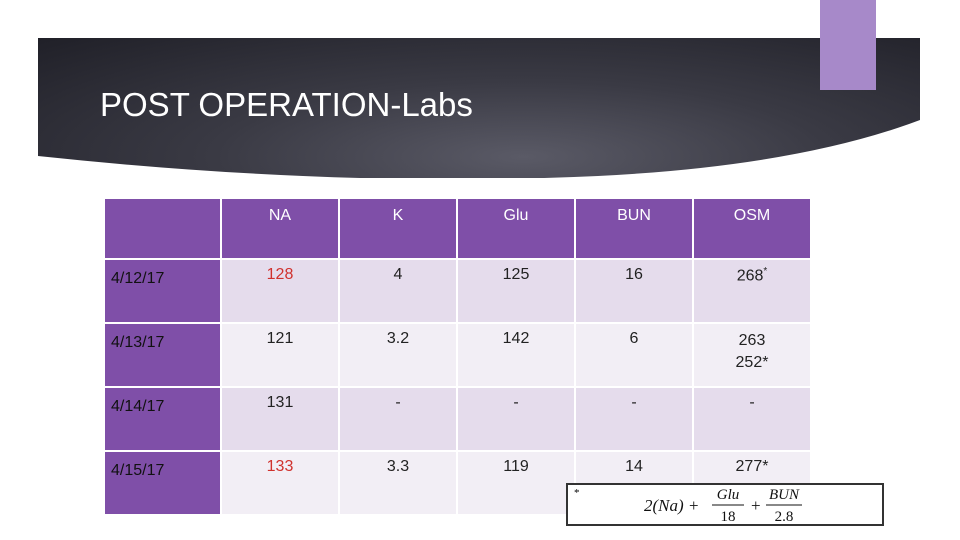  Describe the element at coordinates (728, 516) in the screenshot. I see `formula-frac1-den: 18` at that location.